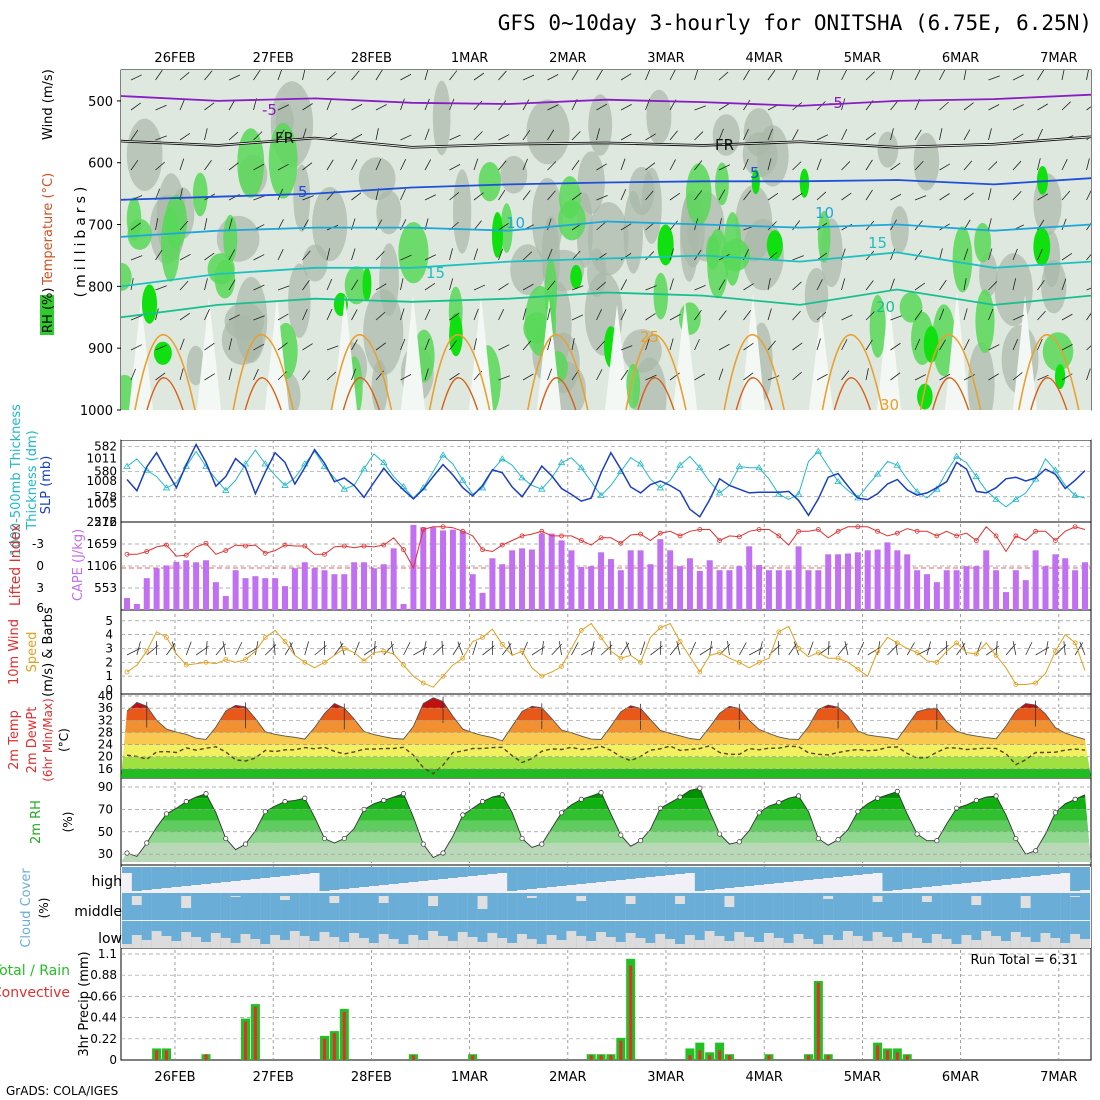 This screenshot has height=1100, width=1100. What do you see at coordinates (367, 284) in the screenshot?
I see `rh-bright-patch` at bounding box center [367, 284].